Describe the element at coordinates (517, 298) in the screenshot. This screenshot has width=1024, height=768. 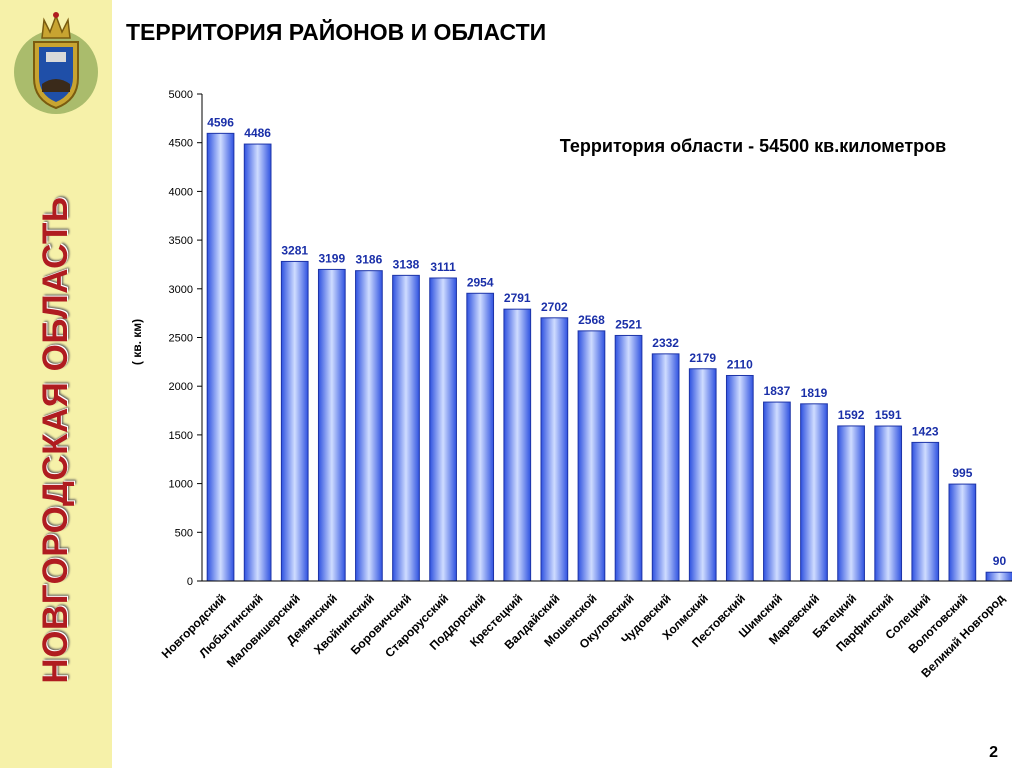
I see `data-label: 2791` at that location.